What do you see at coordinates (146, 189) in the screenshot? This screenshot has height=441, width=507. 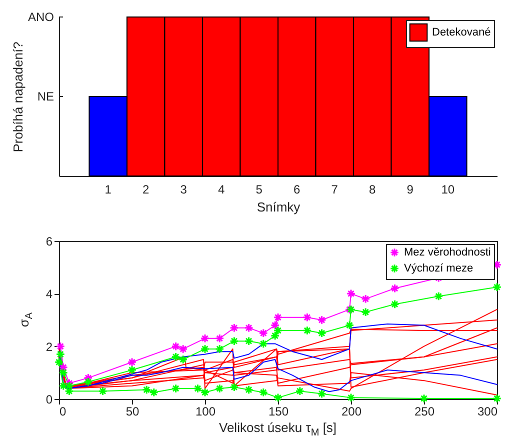 I see `x-tick-label: 2` at bounding box center [146, 189].